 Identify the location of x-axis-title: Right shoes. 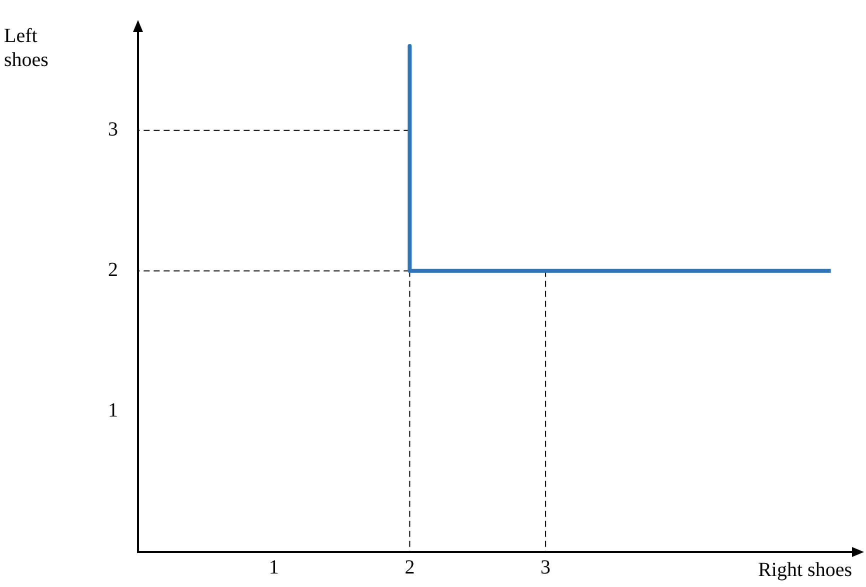
(805, 570).